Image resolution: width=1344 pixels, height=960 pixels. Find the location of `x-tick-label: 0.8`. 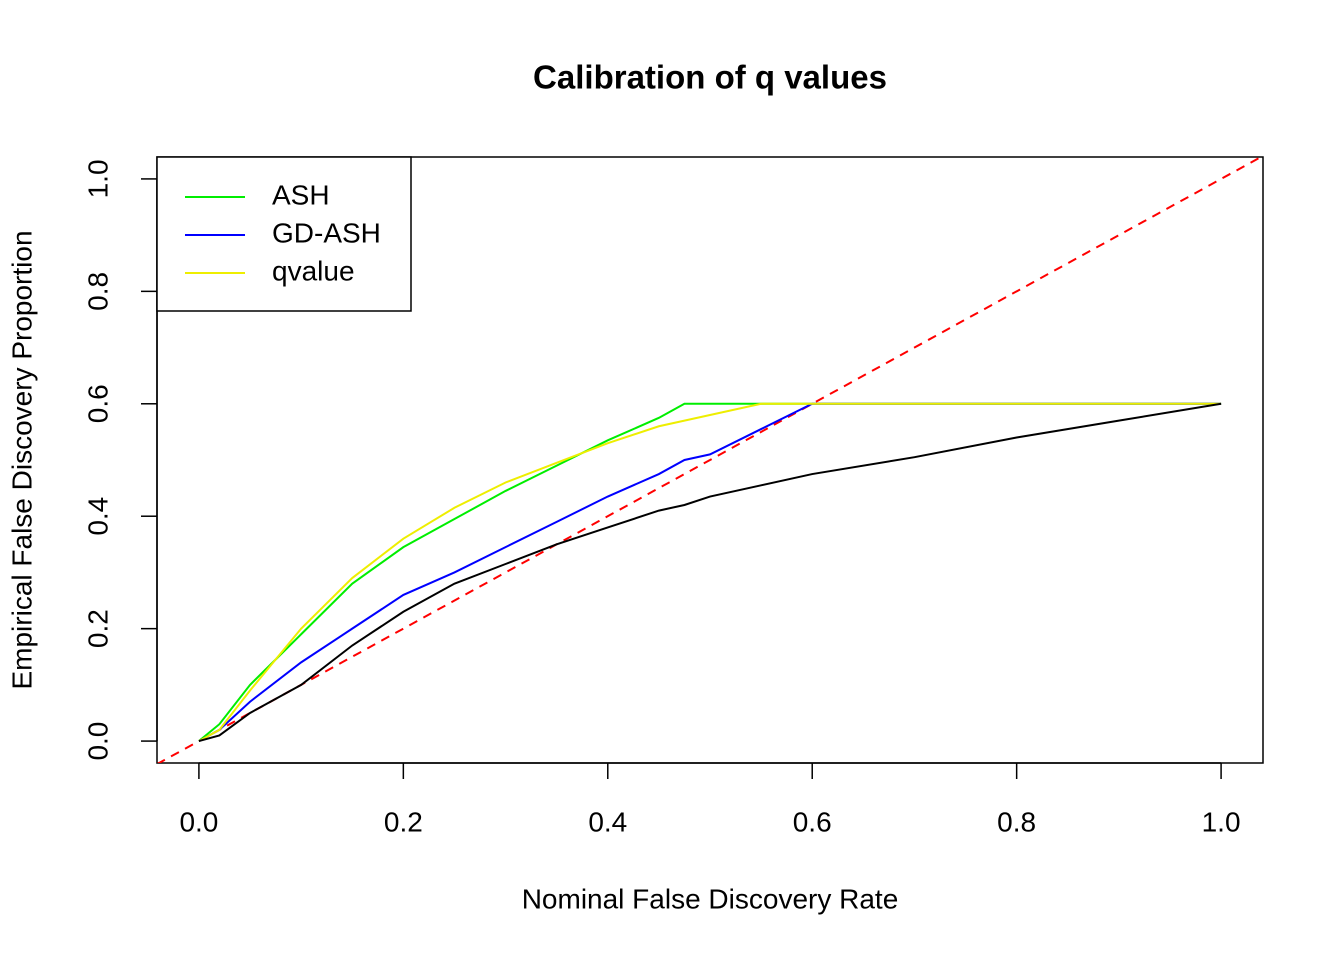

x-tick-label: 0.8 is located at coordinates (1016, 821).